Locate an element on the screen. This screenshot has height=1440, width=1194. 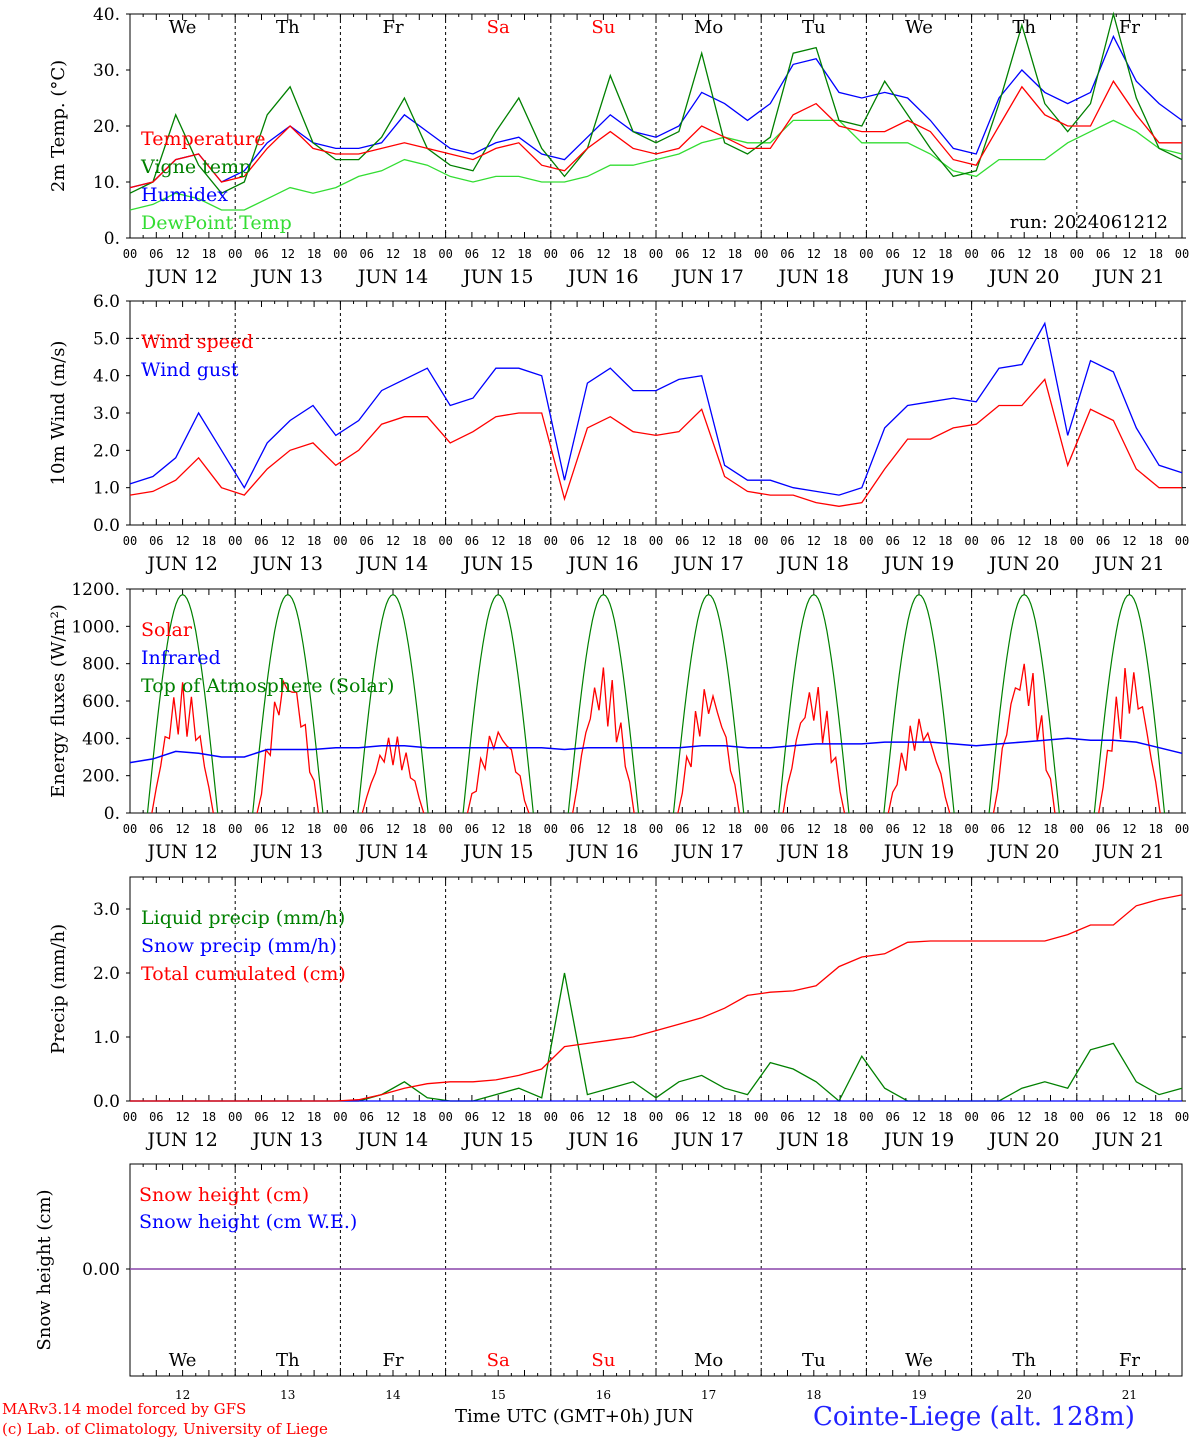
y-tick-label: 2.0 is located at coordinates (106, 451).